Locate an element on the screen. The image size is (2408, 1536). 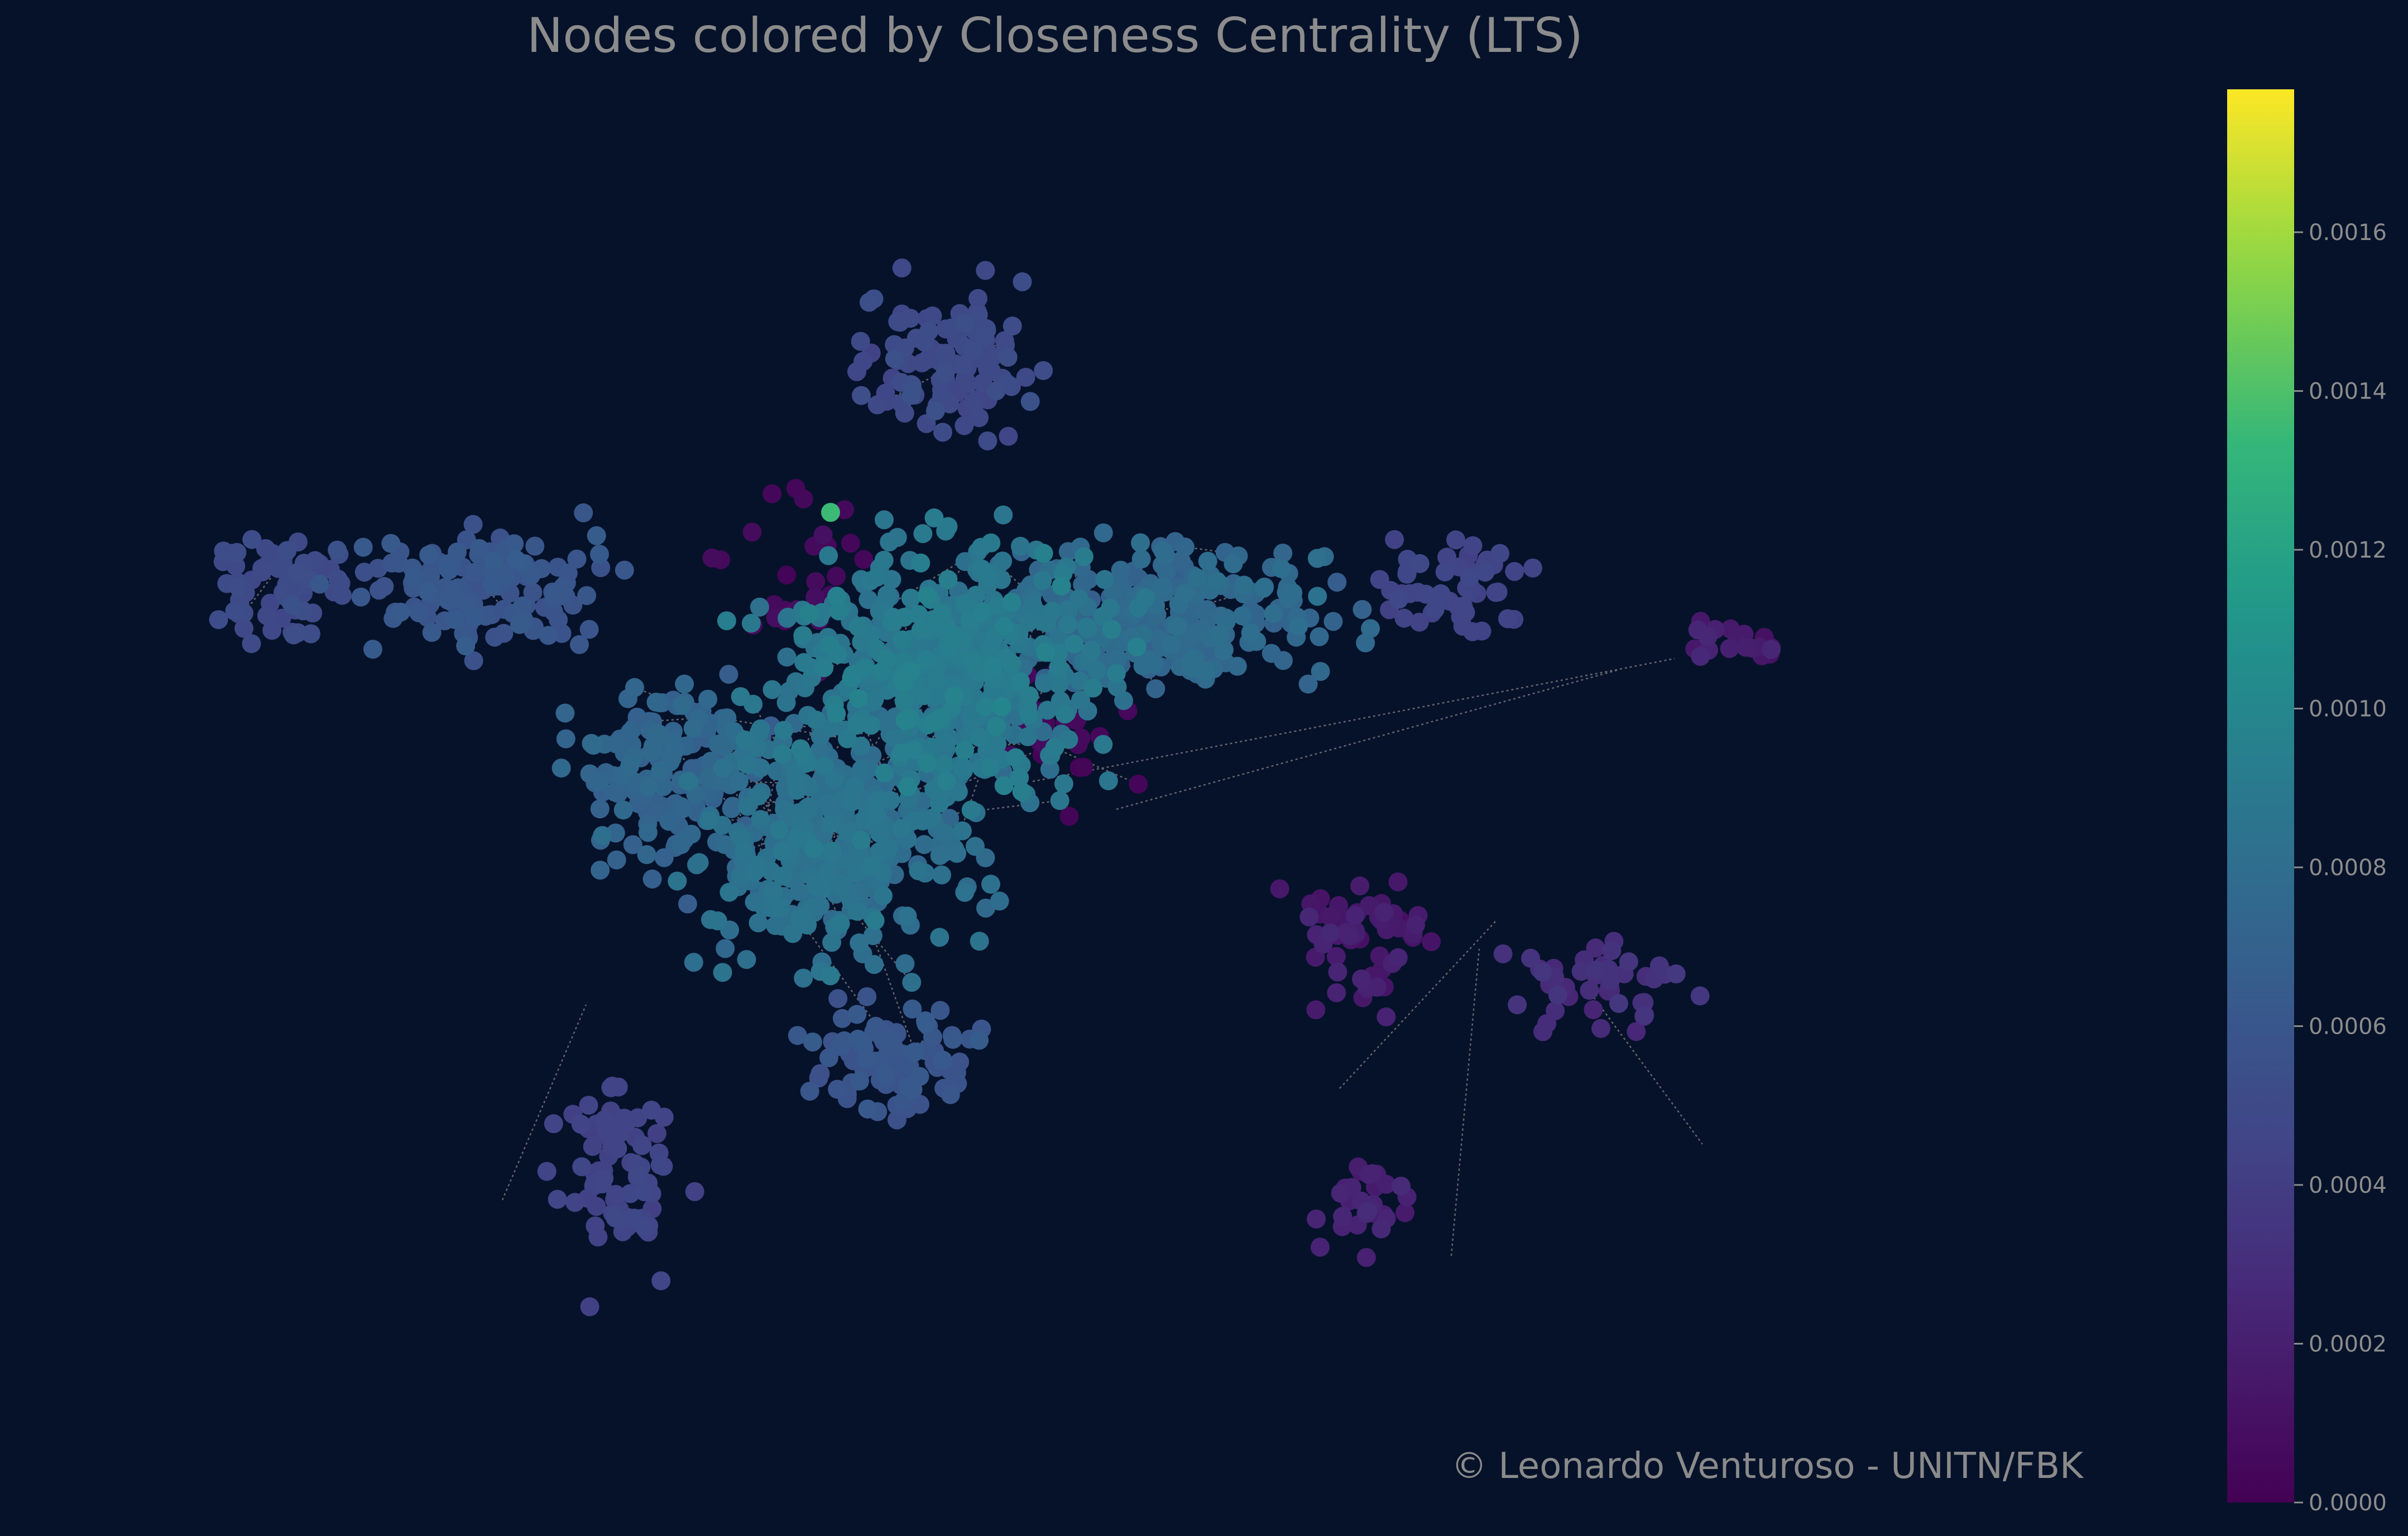
colorbar-gradient is located at coordinates (2260, 796).